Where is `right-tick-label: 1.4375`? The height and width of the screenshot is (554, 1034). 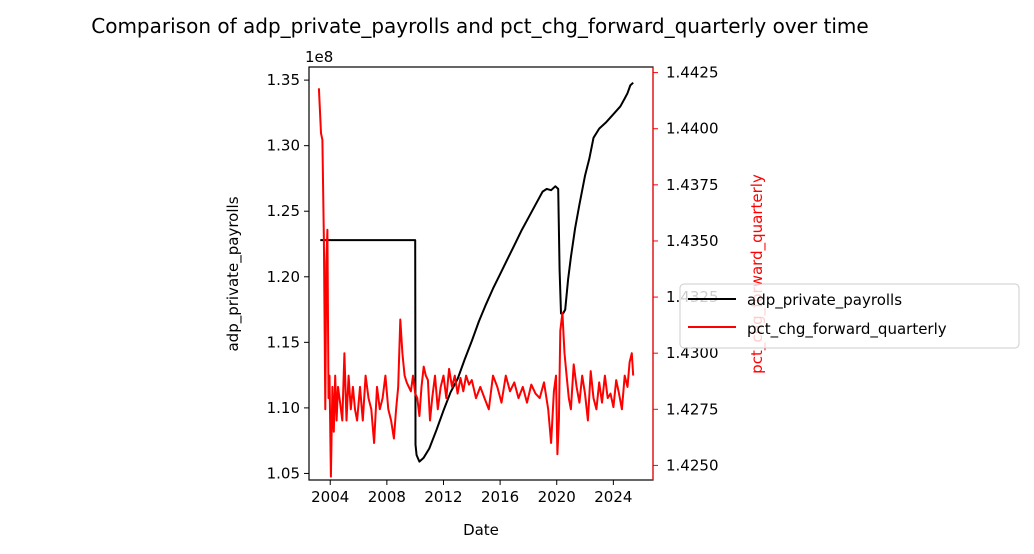
right-tick-label: 1.4375 is located at coordinates (692, 185).